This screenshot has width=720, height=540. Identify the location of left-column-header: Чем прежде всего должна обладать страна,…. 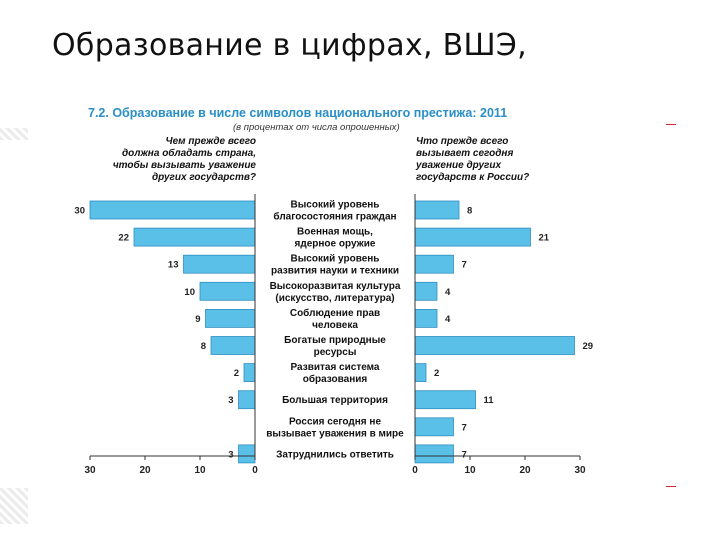
(184, 160).